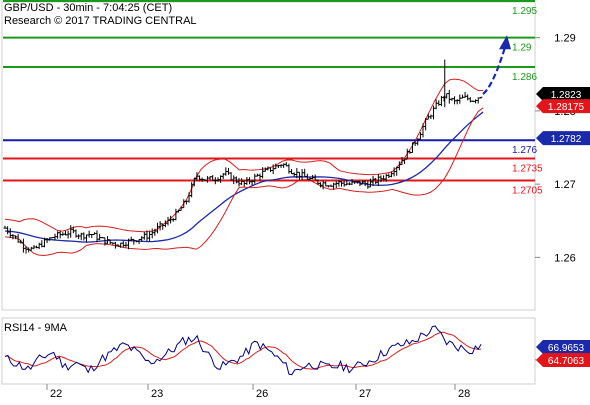 The height and width of the screenshot is (405, 590). Describe the element at coordinates (100, 21) in the screenshot. I see `copyright-text: Research © 2017 TRADING CENTRAL` at that location.